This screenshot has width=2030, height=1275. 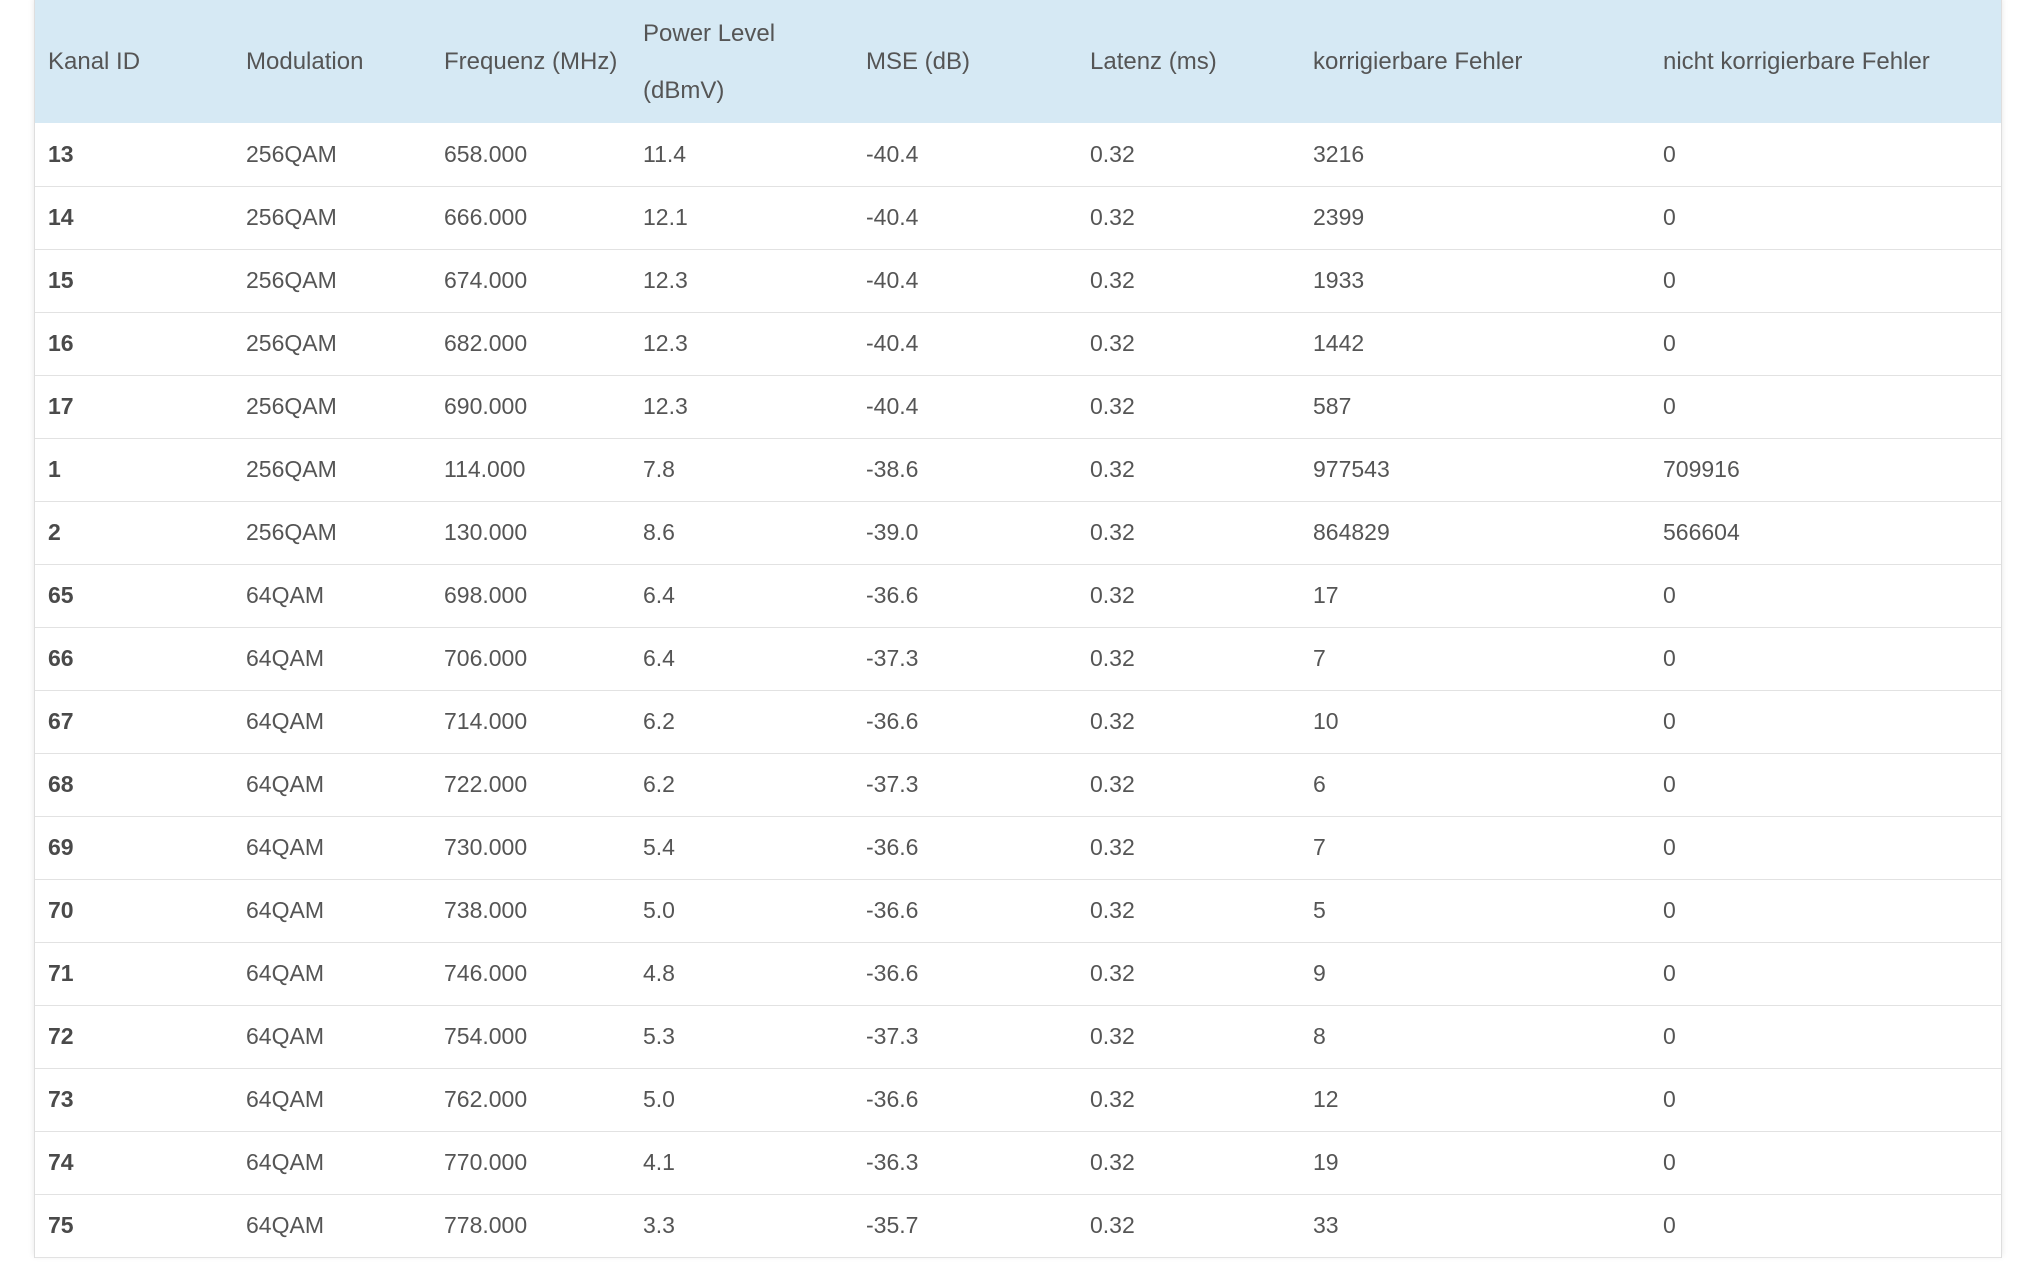 I want to click on table-row: 13 256QAM 658.000 11.4 -40.4 0.32 3216 0, so click(x=1018, y=154).